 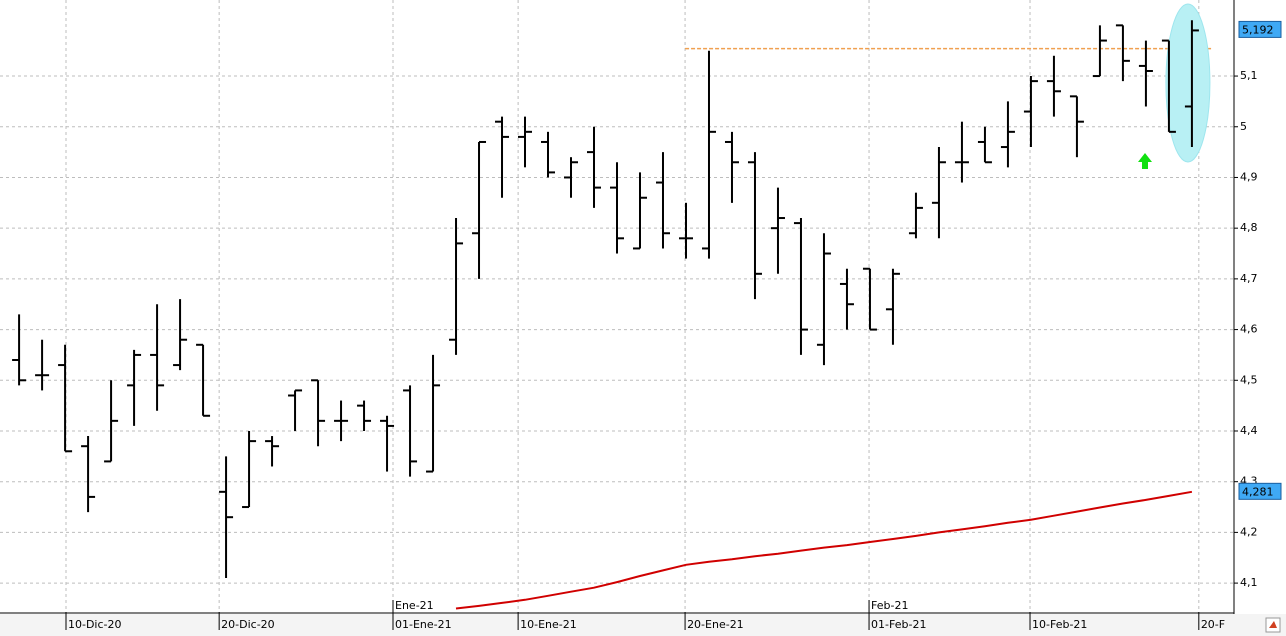 I want to click on highlight-ellipse, so click(x=1188, y=83).